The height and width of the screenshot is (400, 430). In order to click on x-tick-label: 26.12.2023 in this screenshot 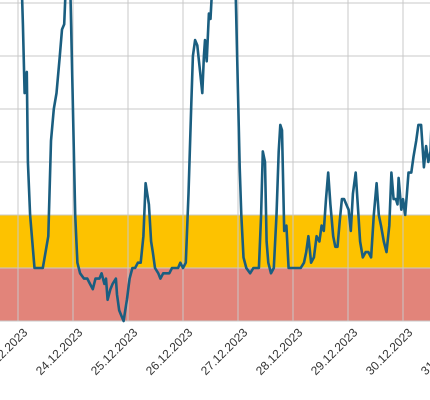, I will do `click(169, 351)`.